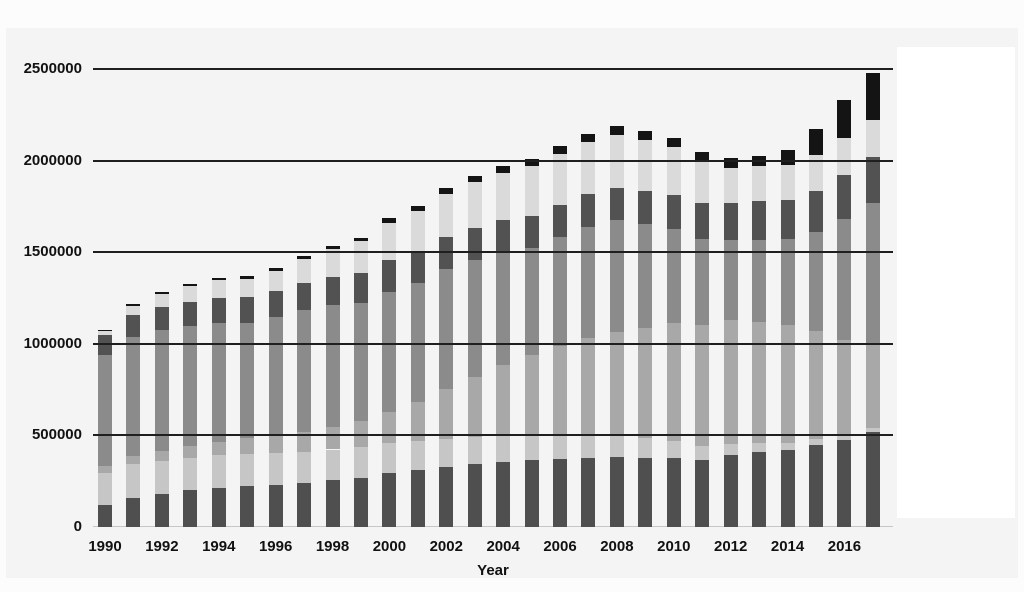 This screenshot has height=592, width=1024. Describe the element at coordinates (617, 546) in the screenshot. I see `x-tick-label-2008: 2008` at that location.